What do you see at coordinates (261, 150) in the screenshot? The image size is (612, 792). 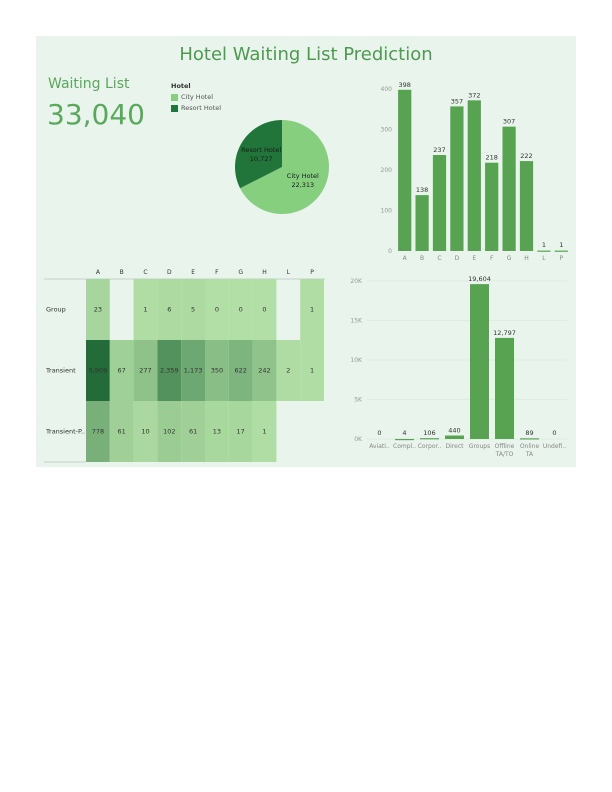 I see `pie-slice-label: Resort Hotel` at bounding box center [261, 150].